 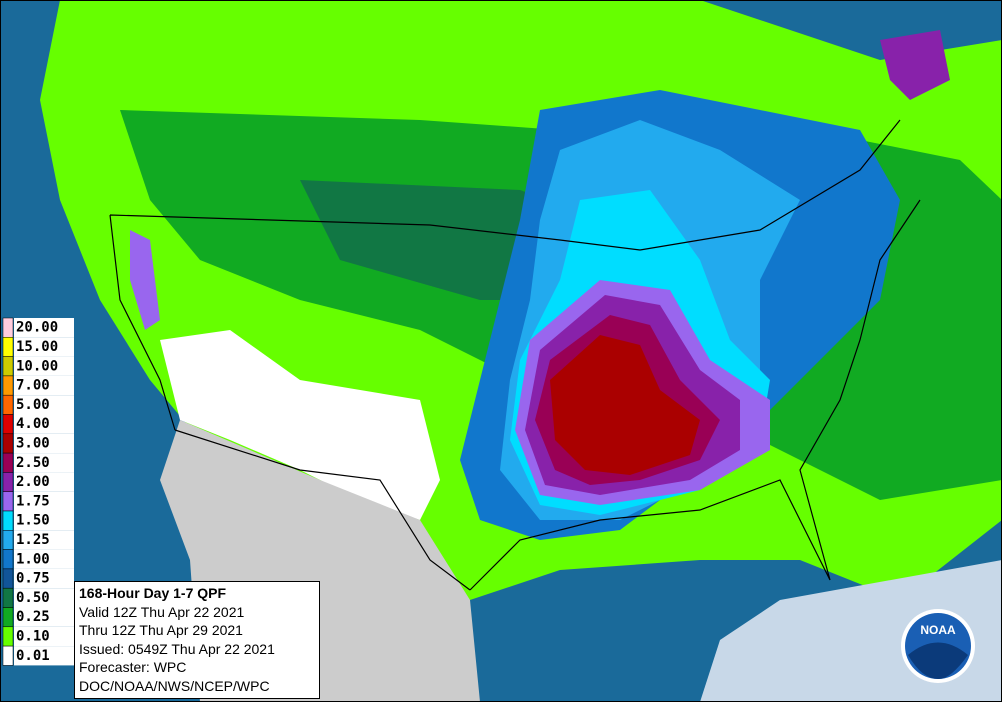 I want to click on legend-label: 10.00, so click(x=37, y=366).